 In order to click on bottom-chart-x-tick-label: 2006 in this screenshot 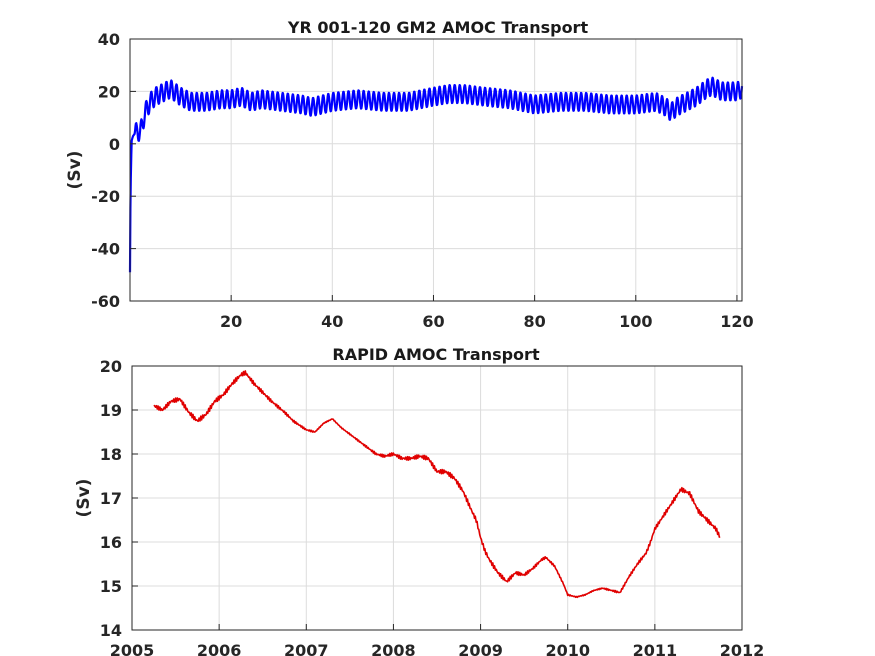, I will do `click(219, 648)`.